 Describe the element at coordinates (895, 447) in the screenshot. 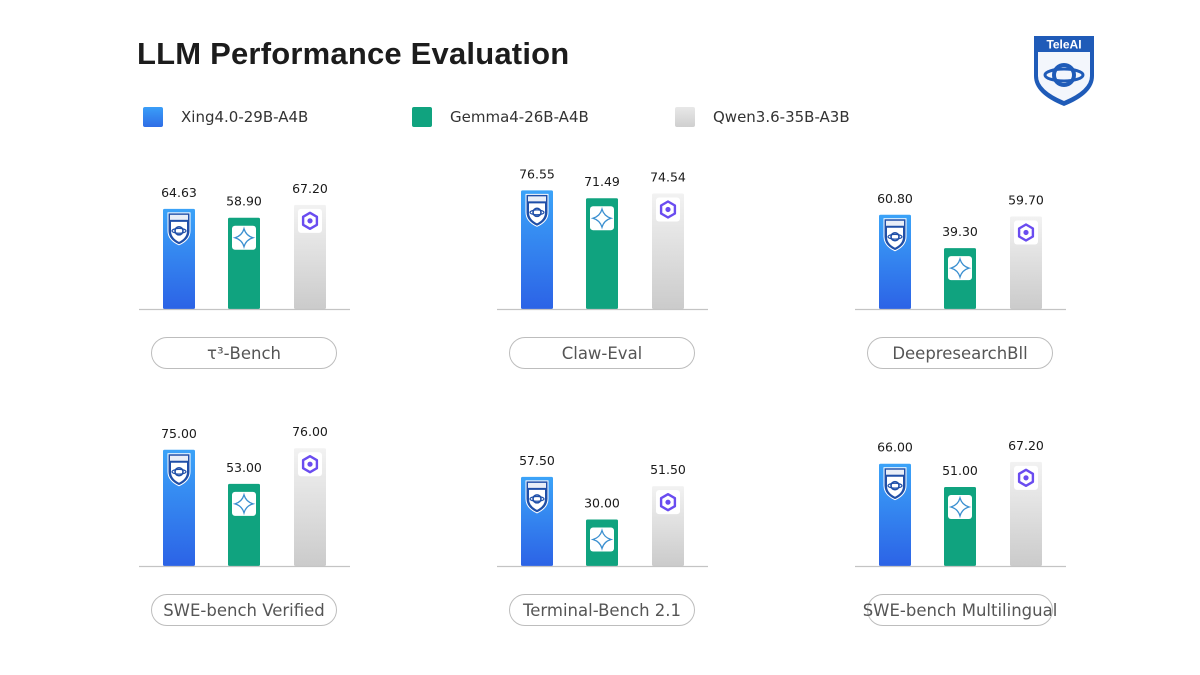

I see `data-label: 66.00` at that location.